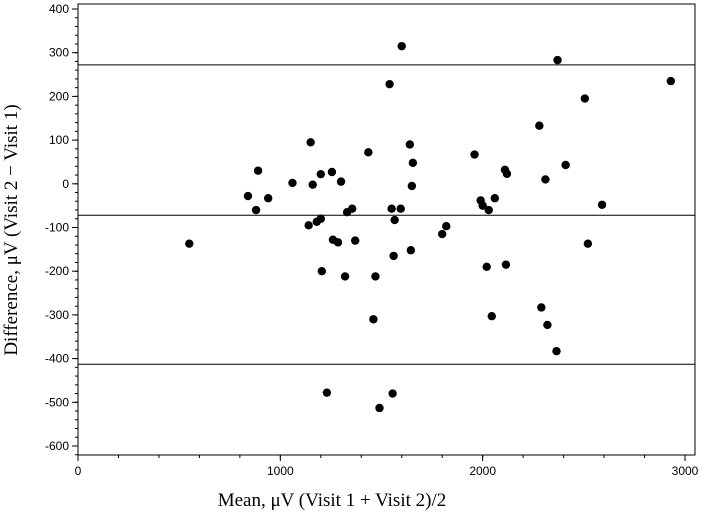  What do you see at coordinates (57, 359) in the screenshot?
I see `y-tick-label: -400` at bounding box center [57, 359].